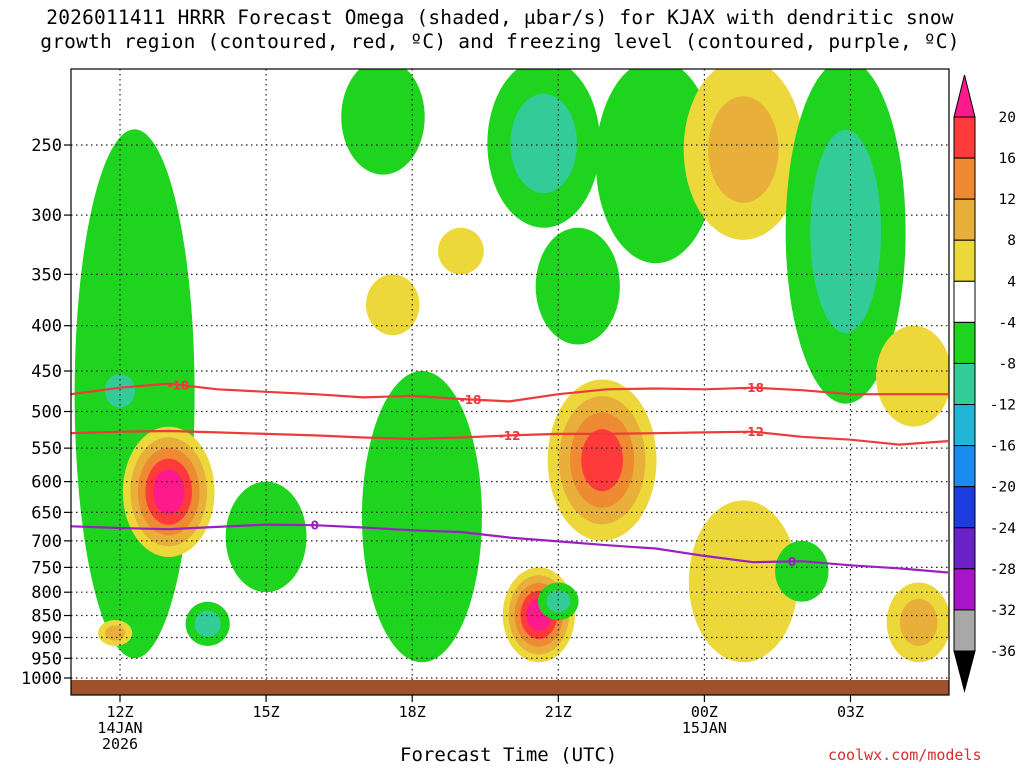  What do you see at coordinates (704, 712) in the screenshot?
I see `x-tick-label: 00Z` at bounding box center [704, 712].